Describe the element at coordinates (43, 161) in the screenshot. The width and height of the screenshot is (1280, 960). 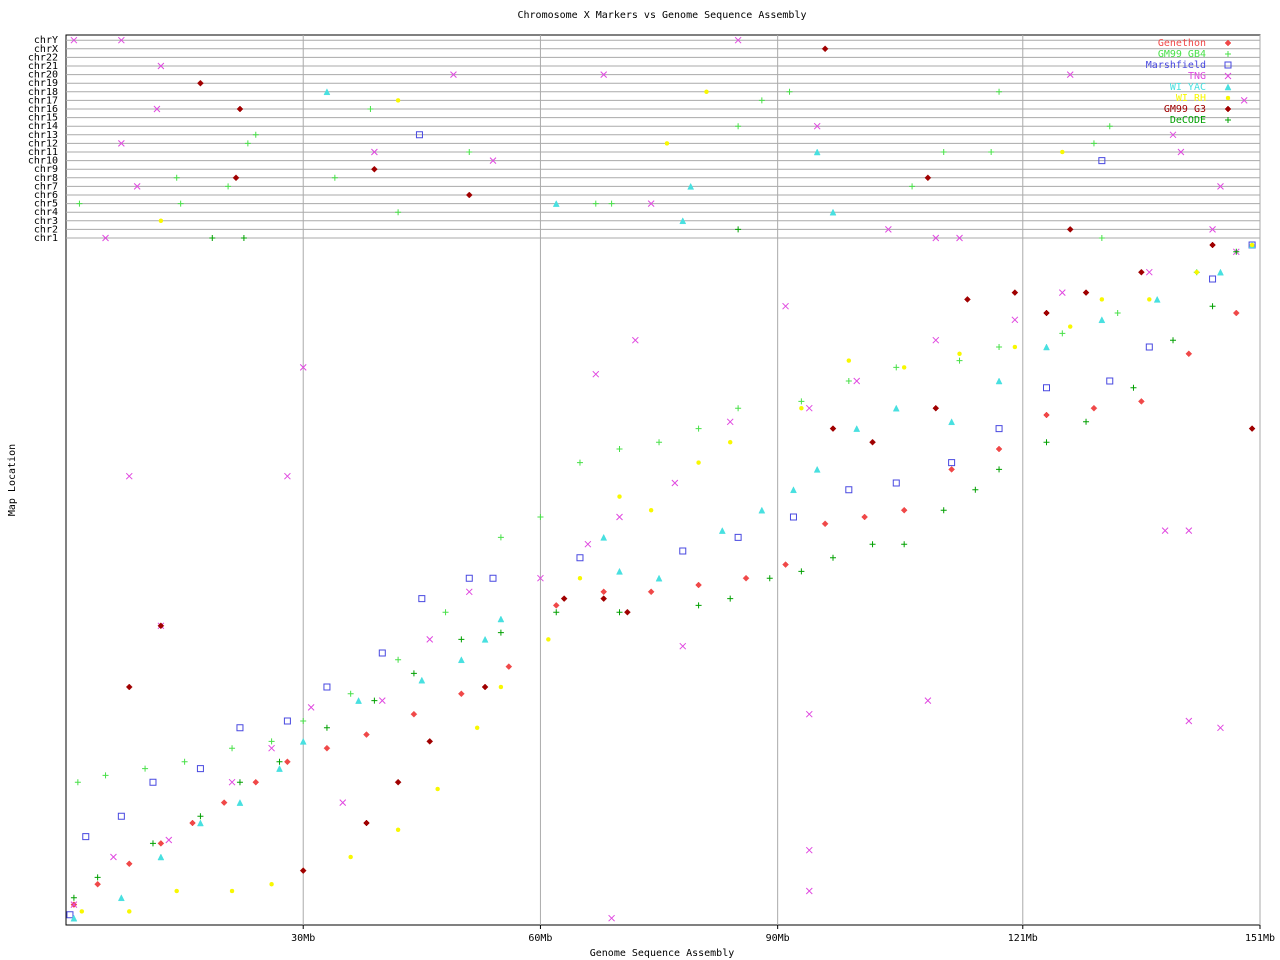
I see `y-category-label: chr10` at that location.